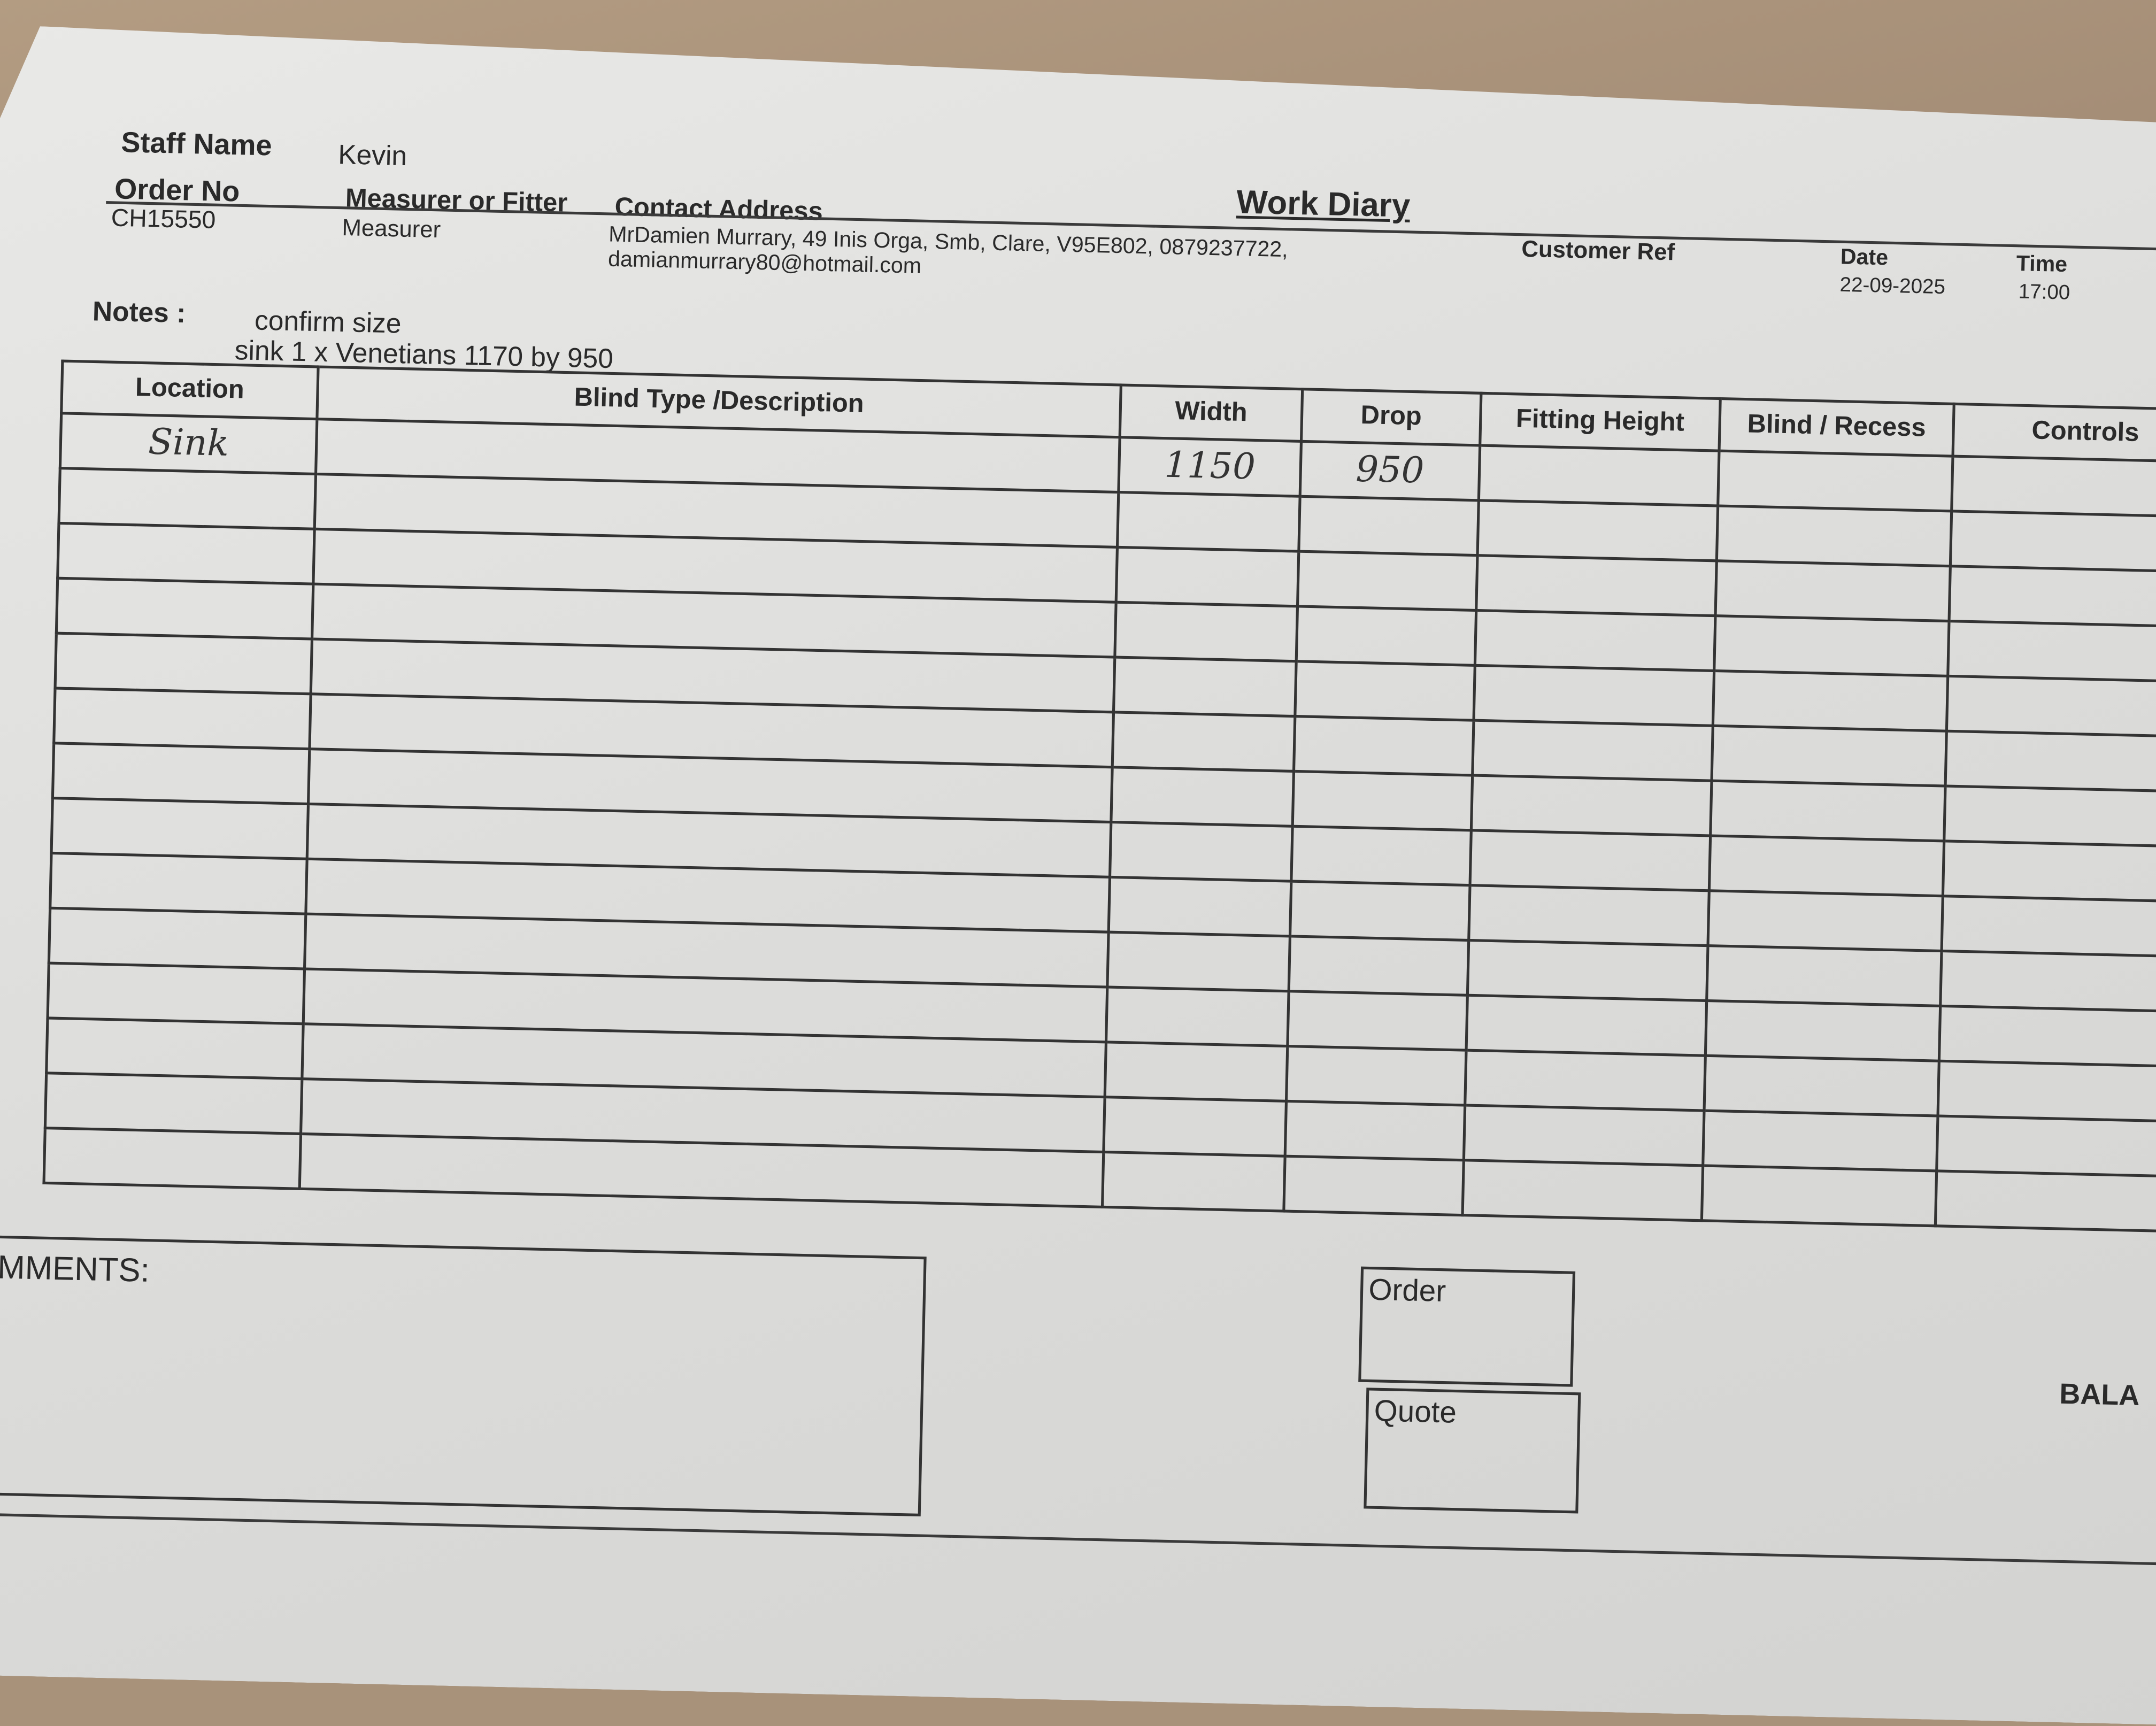 The width and height of the screenshot is (2156, 1726). Describe the element at coordinates (189, 390) in the screenshot. I see `col-location: Location` at that location.